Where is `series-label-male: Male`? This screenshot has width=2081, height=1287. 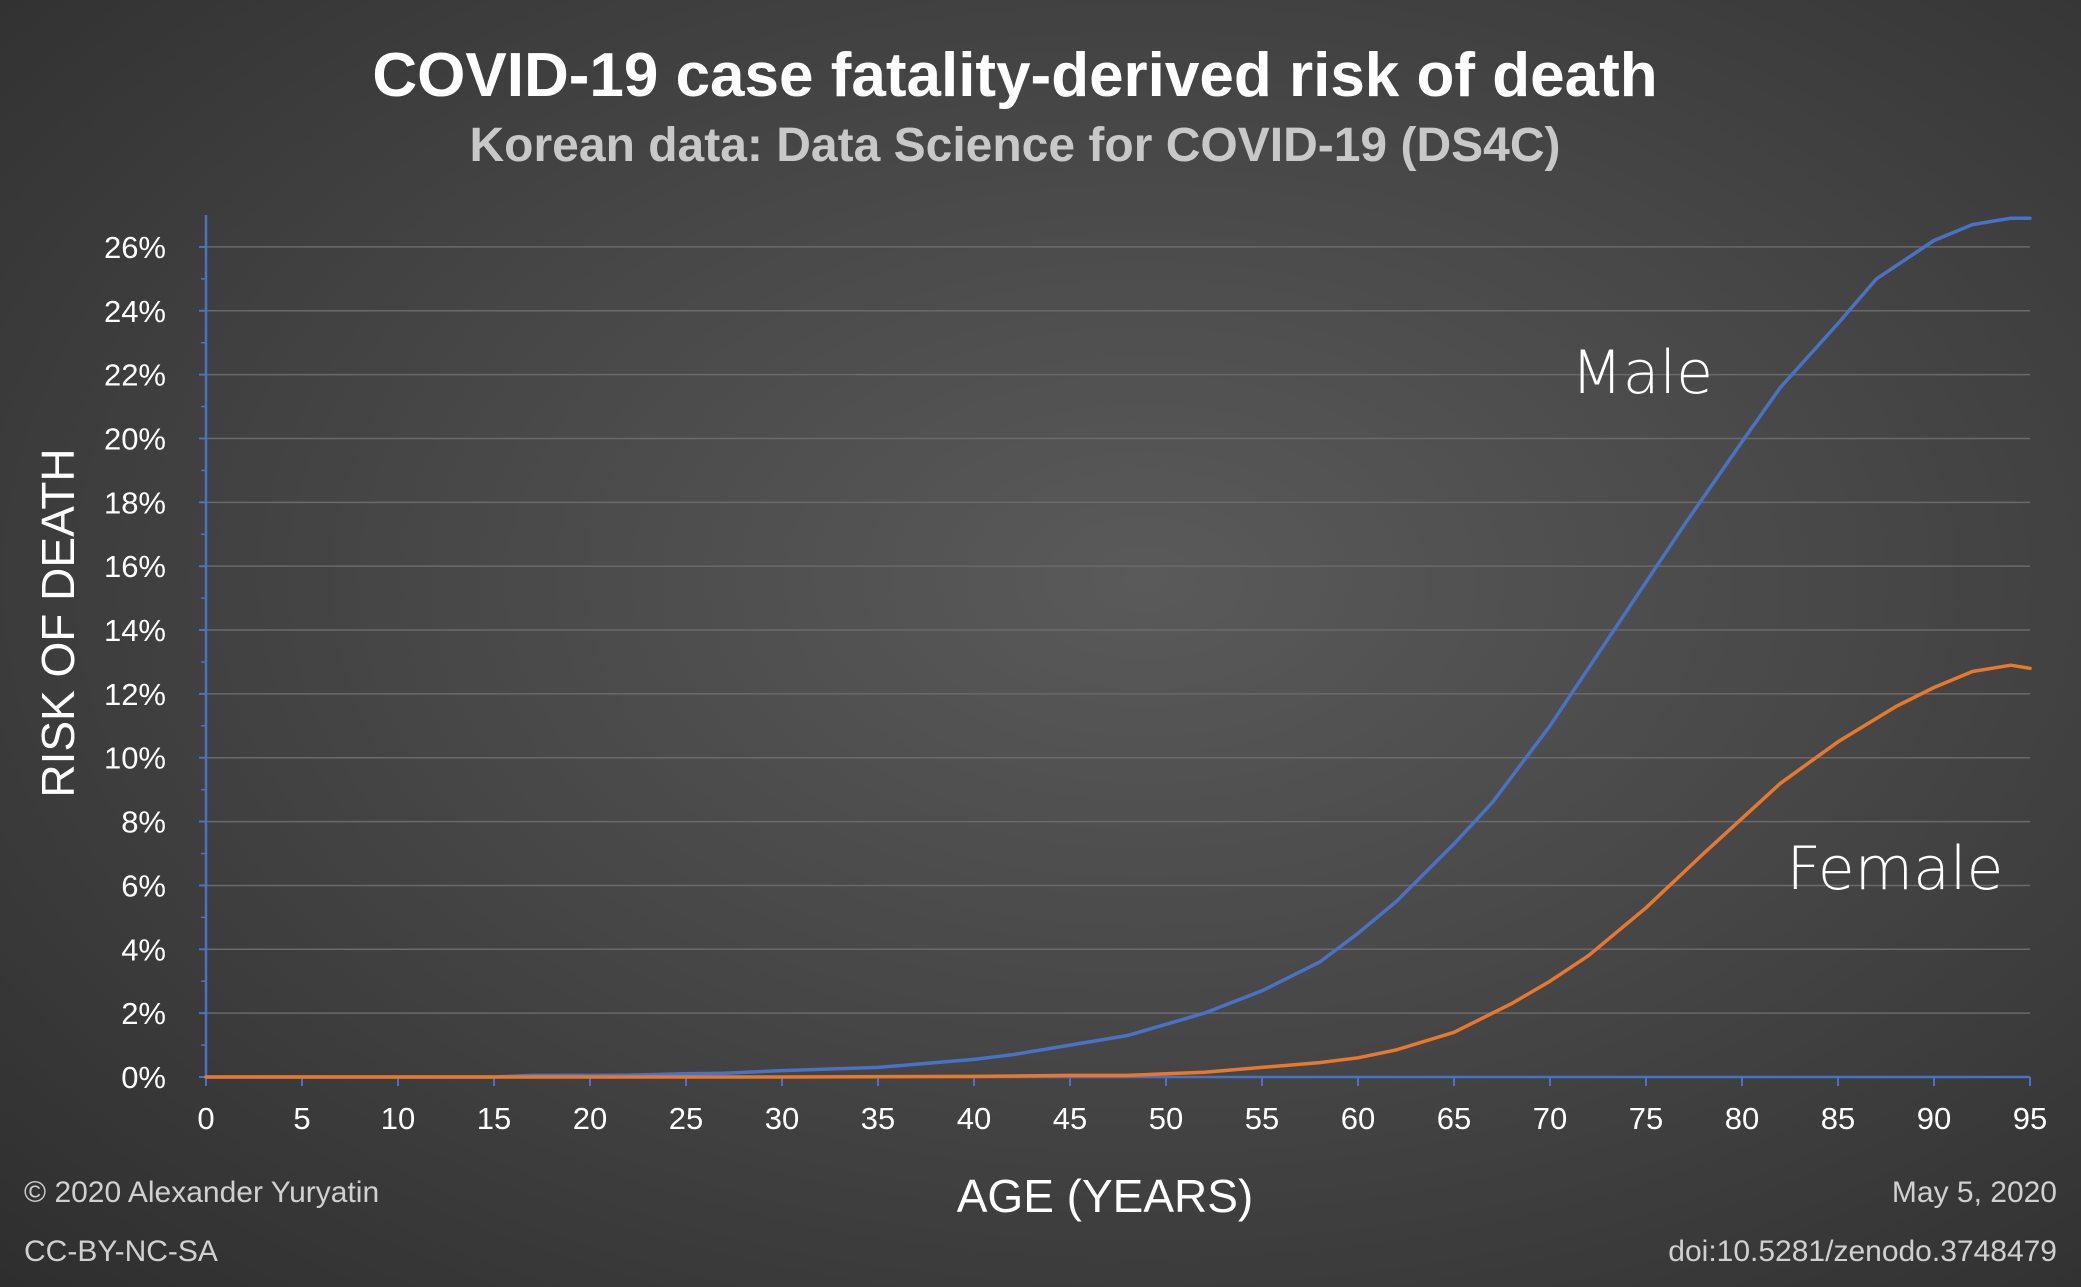 series-label-male: Male is located at coordinates (1642, 373).